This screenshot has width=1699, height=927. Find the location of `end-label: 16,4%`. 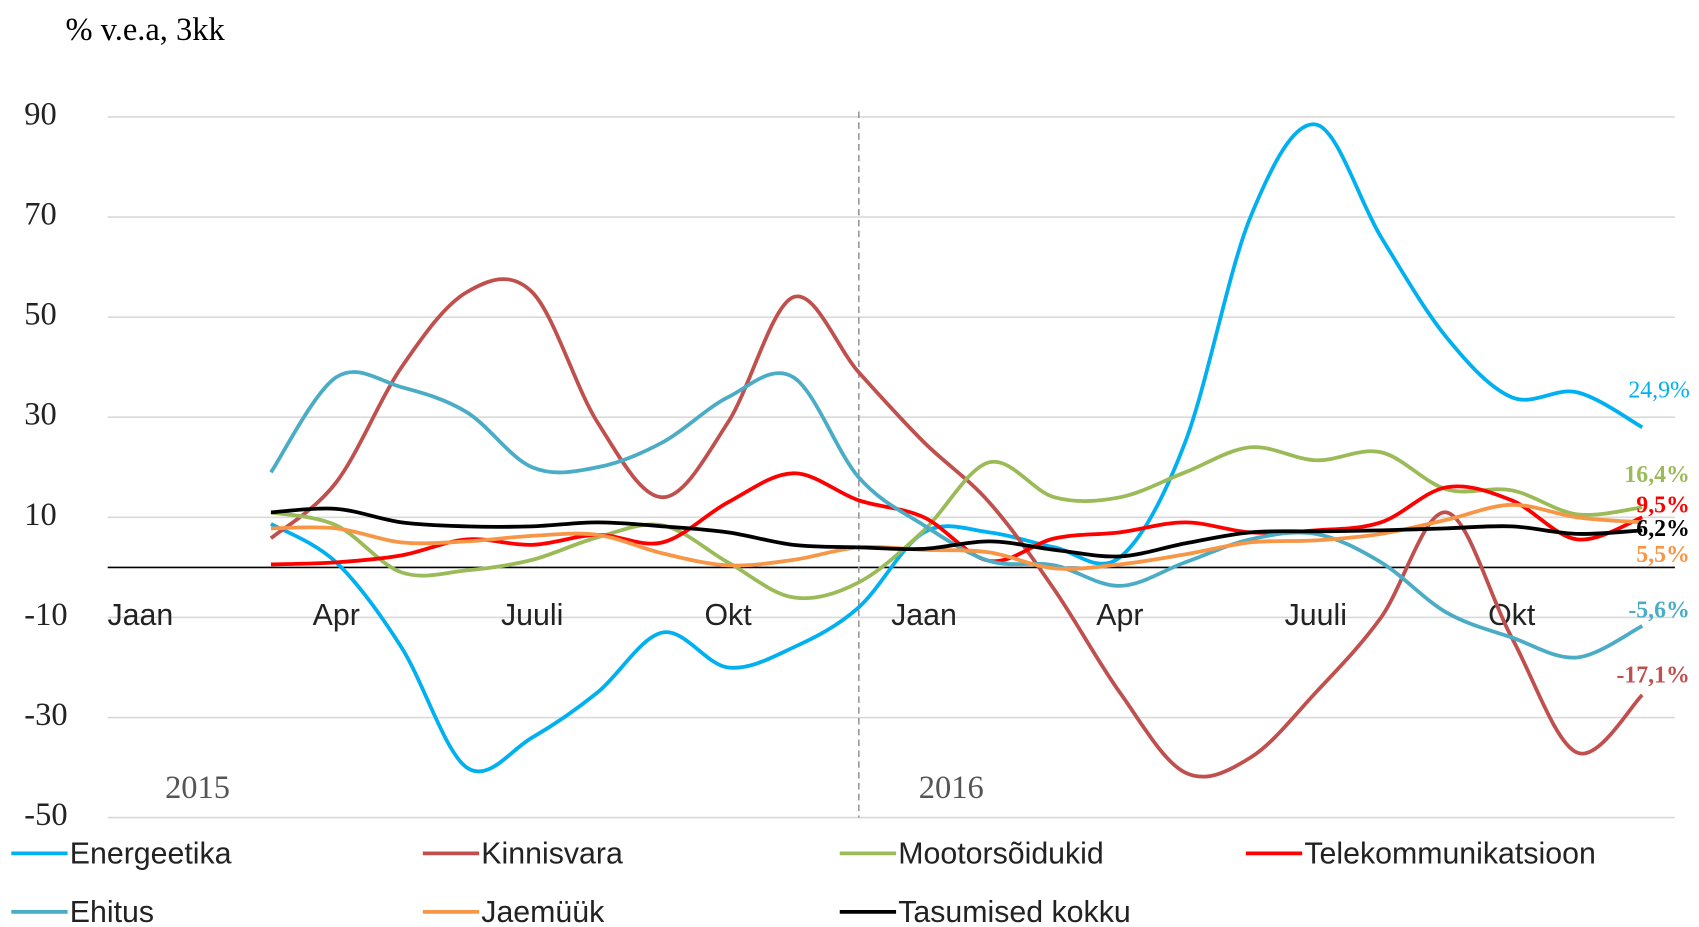

end-label: 16,4% is located at coordinates (1656, 475).